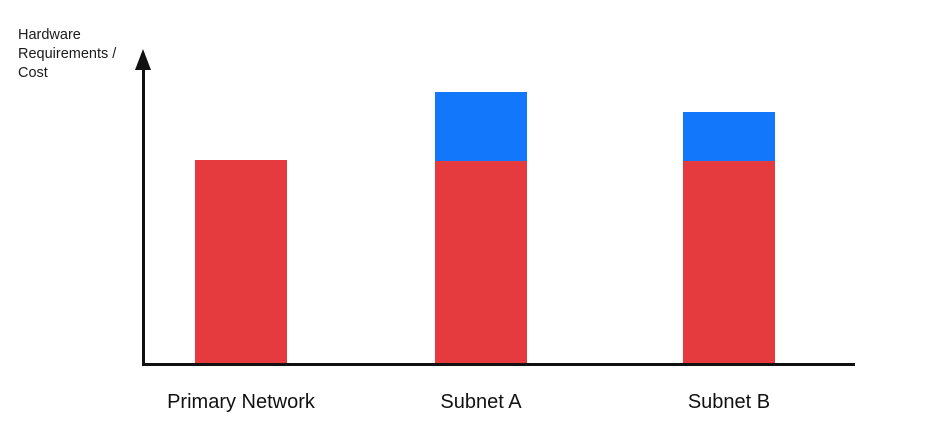 This screenshot has height=437, width=933. What do you see at coordinates (143, 215) in the screenshot?
I see `y-axis-line` at bounding box center [143, 215].